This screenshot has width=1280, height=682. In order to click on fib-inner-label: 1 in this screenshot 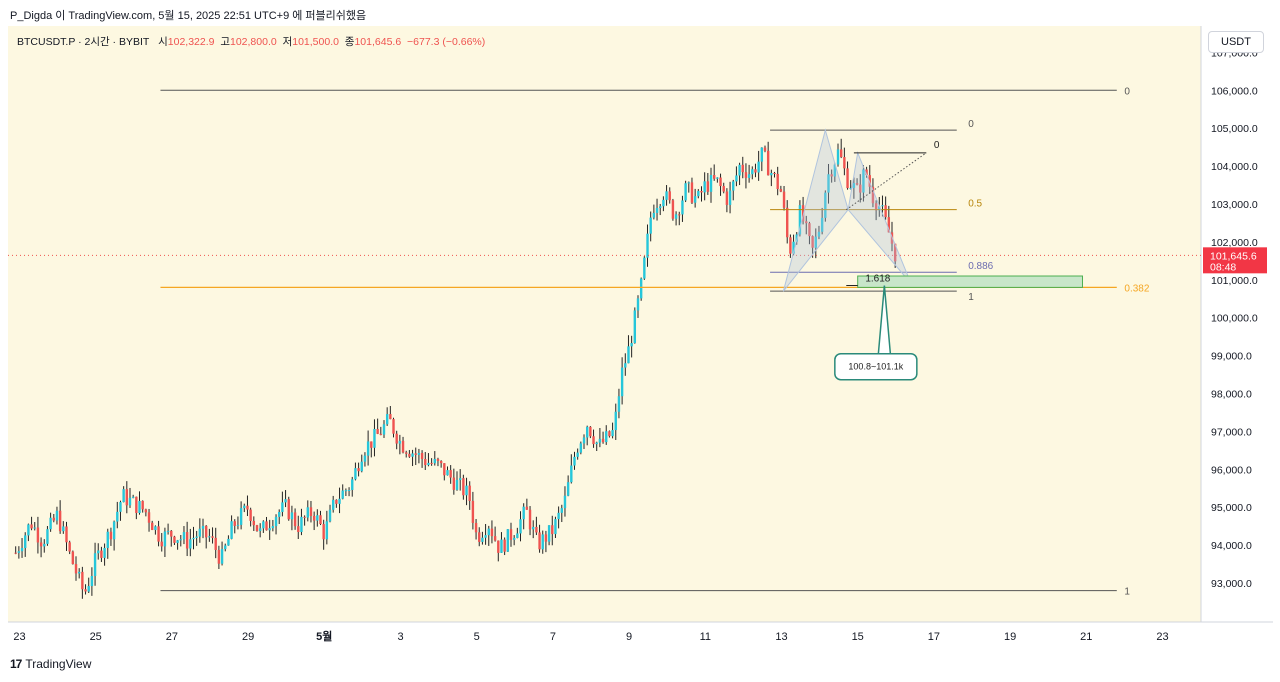, I will do `click(971, 297)`.